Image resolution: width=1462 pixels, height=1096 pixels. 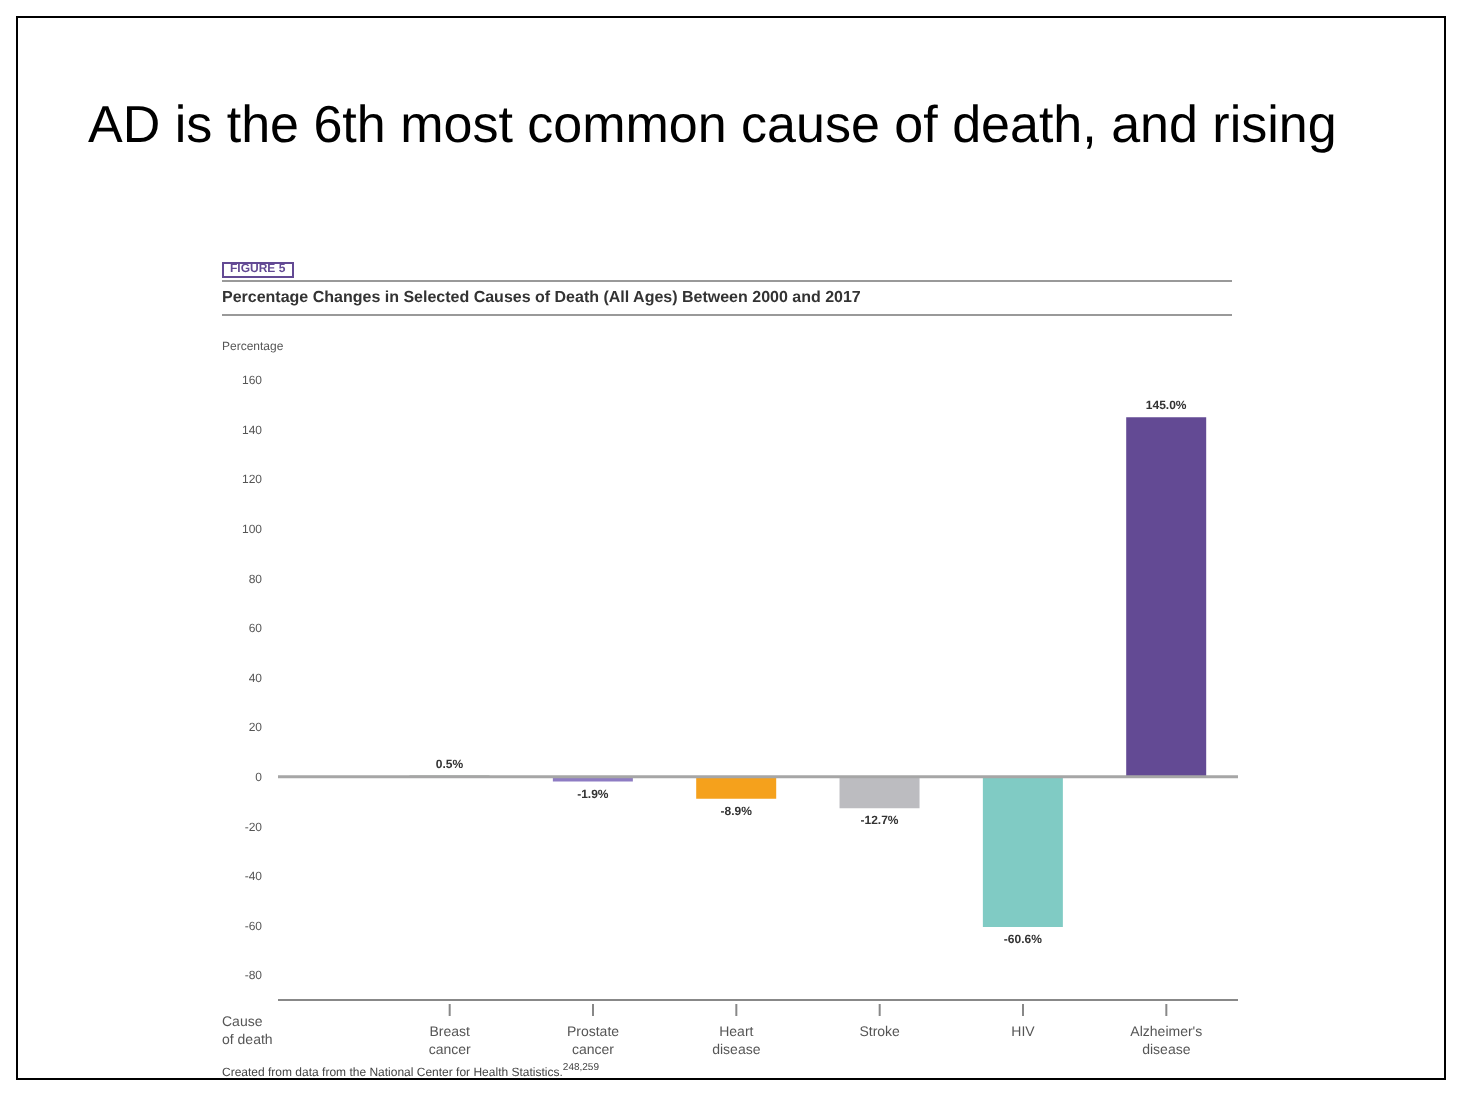 I want to click on chart-subtitle: Percentage Changes in Selected Causes of Death (All Ages) Between 2000 and 2017, so click(x=541, y=297).